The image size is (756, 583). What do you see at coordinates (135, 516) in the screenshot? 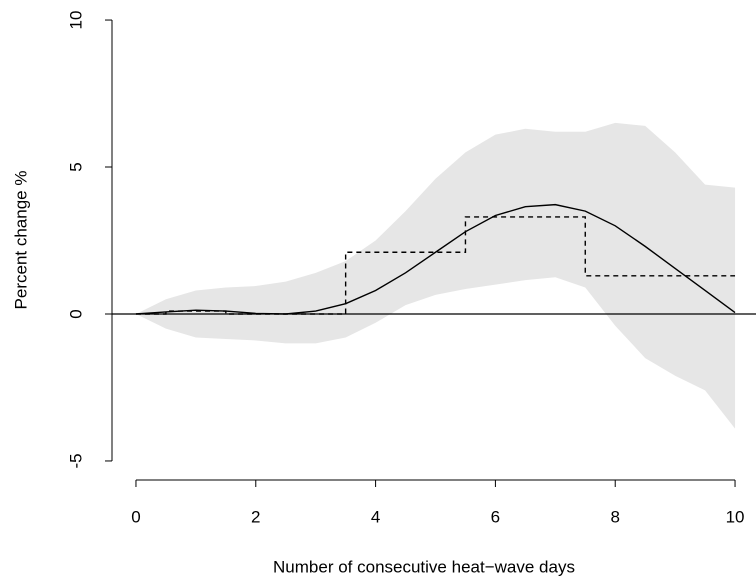
I see `x-tick-label: 0` at bounding box center [135, 516].